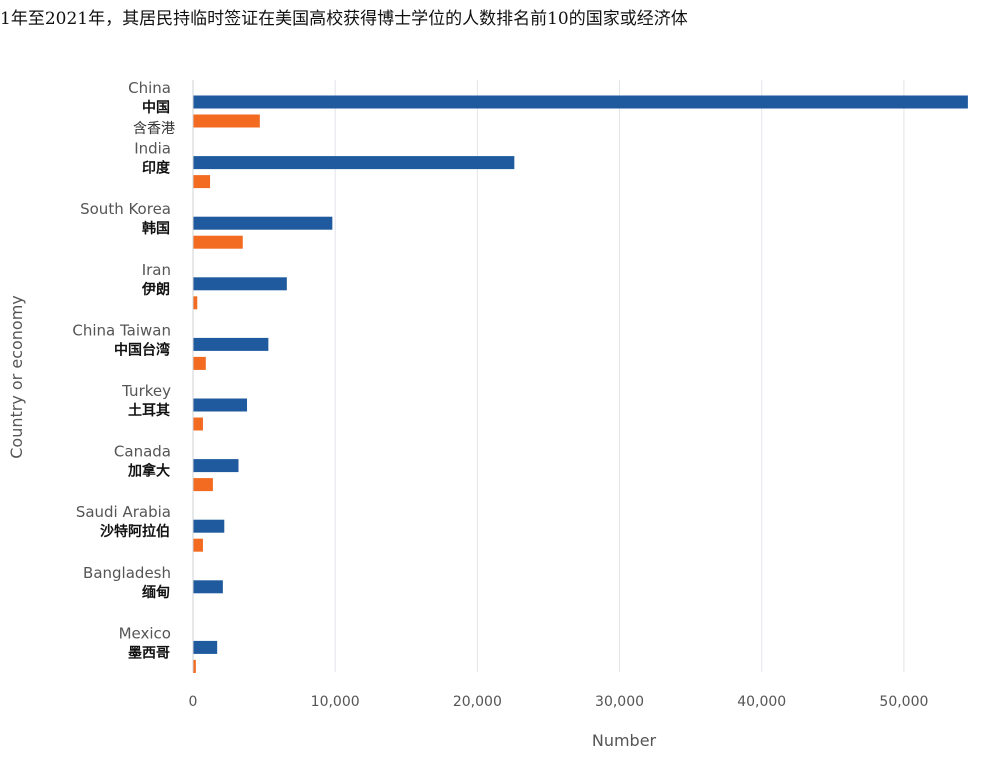  What do you see at coordinates (149, 653) in the screenshot?
I see `category-label-zh: 墨西哥` at bounding box center [149, 653].